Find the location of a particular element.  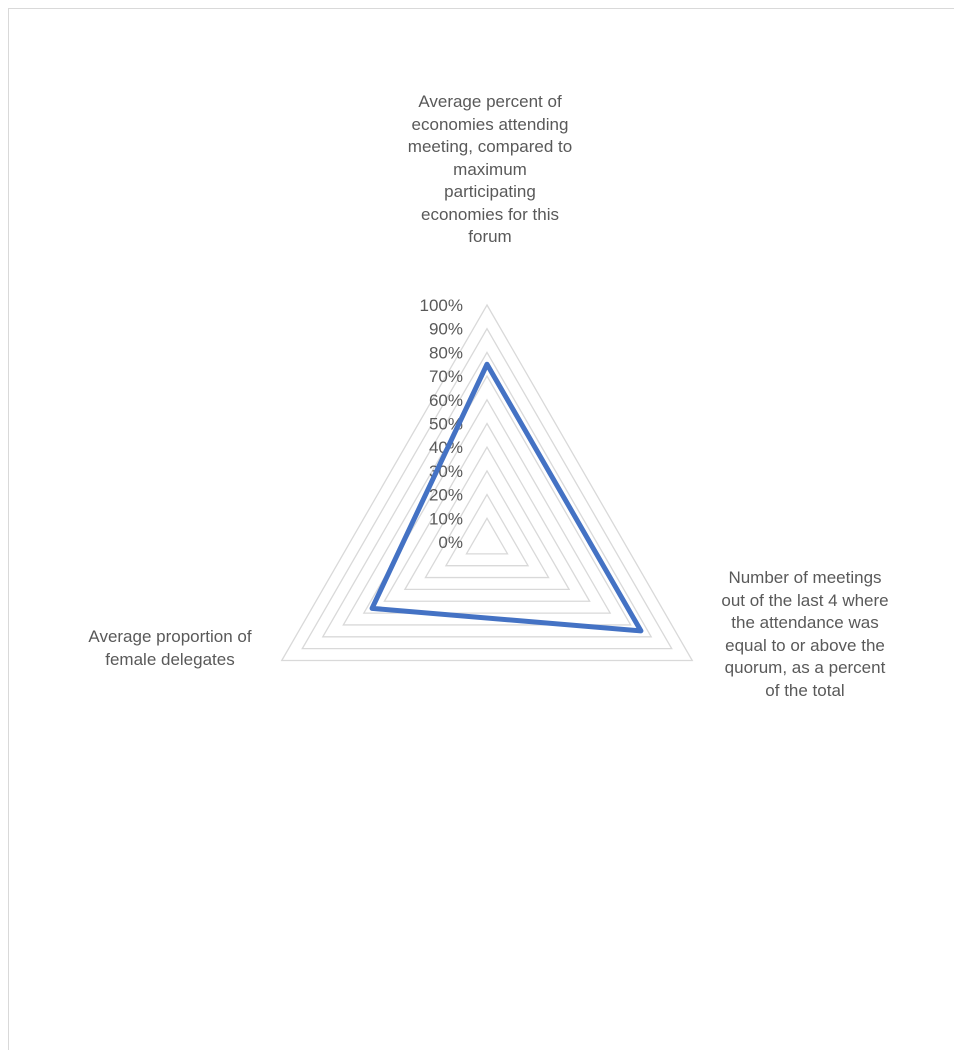

series-0-line is located at coordinates (506, 497).